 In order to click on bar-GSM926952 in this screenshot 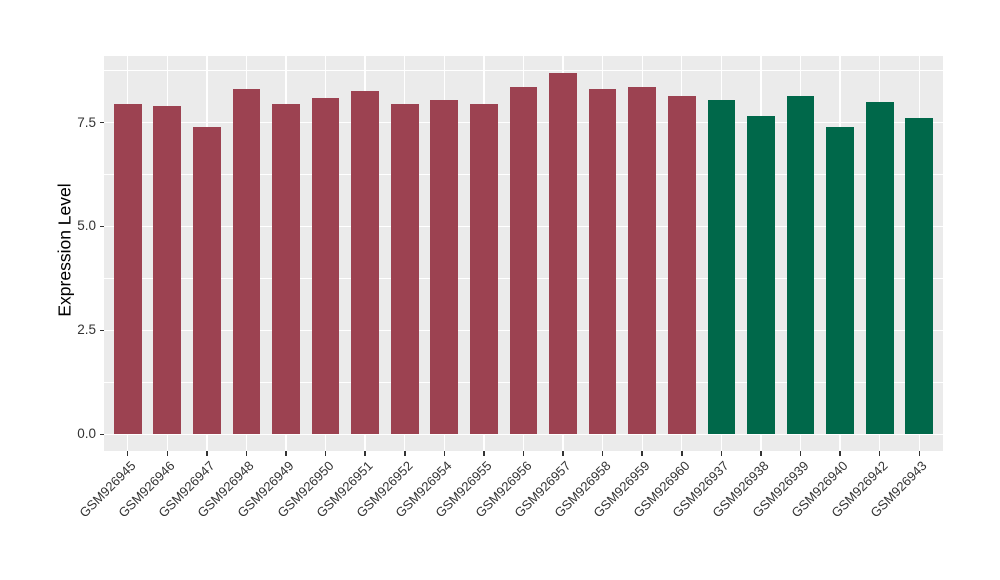, I will do `click(404, 269)`.